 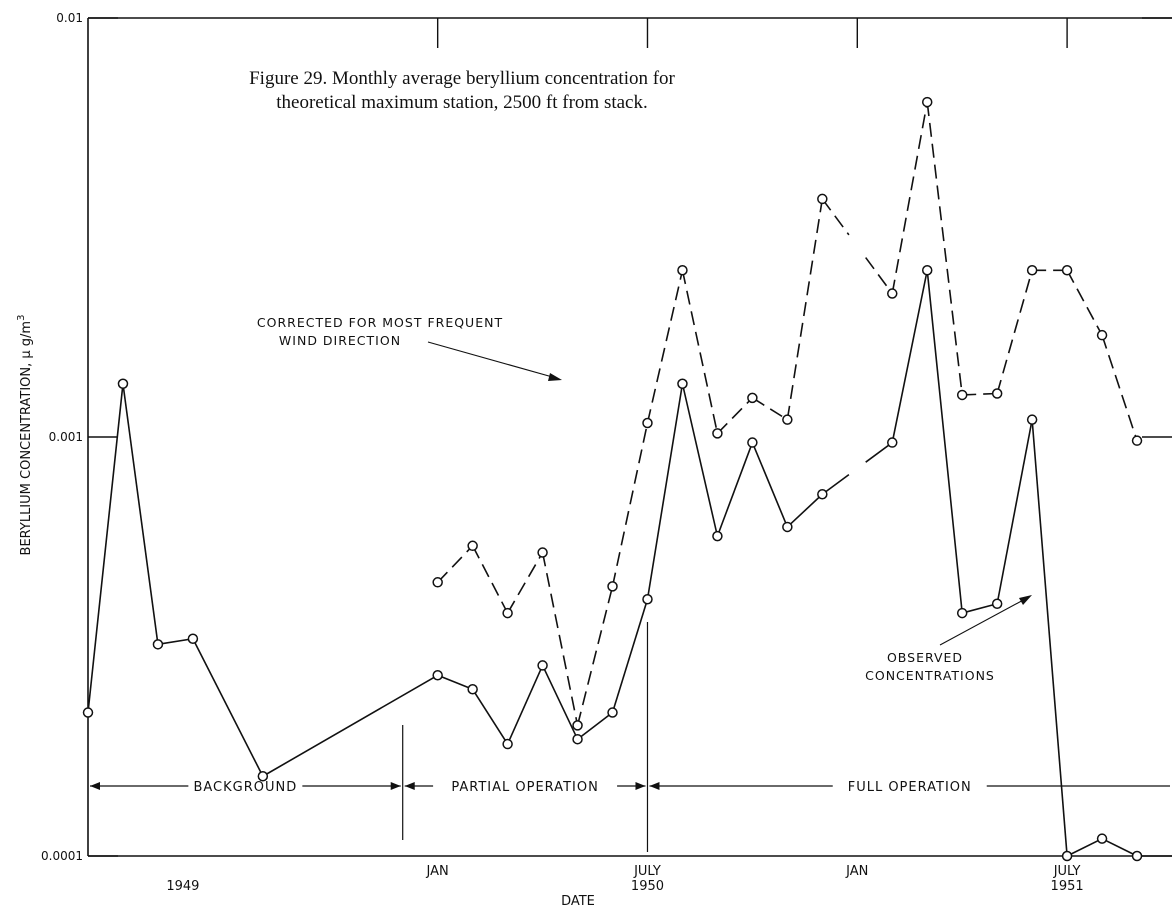 I want to click on y-tick-label: 0.01, so click(x=69, y=18).